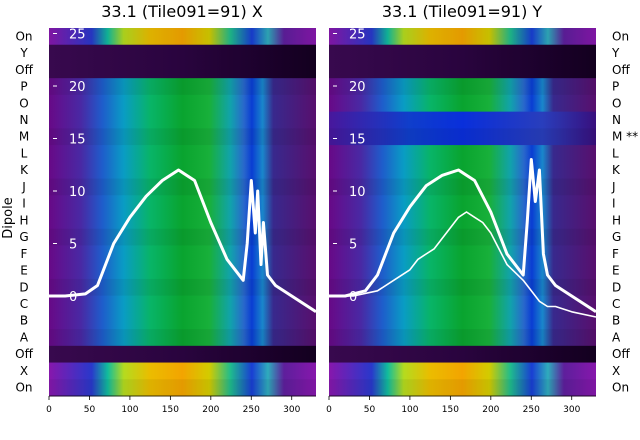 The width and height of the screenshot is (640, 440). I want to click on dipole-label: M, so click(24, 137).